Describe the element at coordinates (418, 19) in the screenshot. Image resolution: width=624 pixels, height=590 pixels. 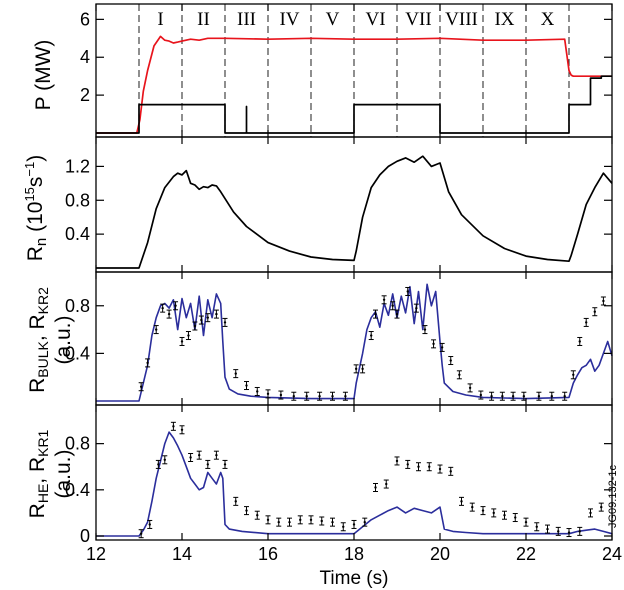
I see `phase-label: VII` at that location.